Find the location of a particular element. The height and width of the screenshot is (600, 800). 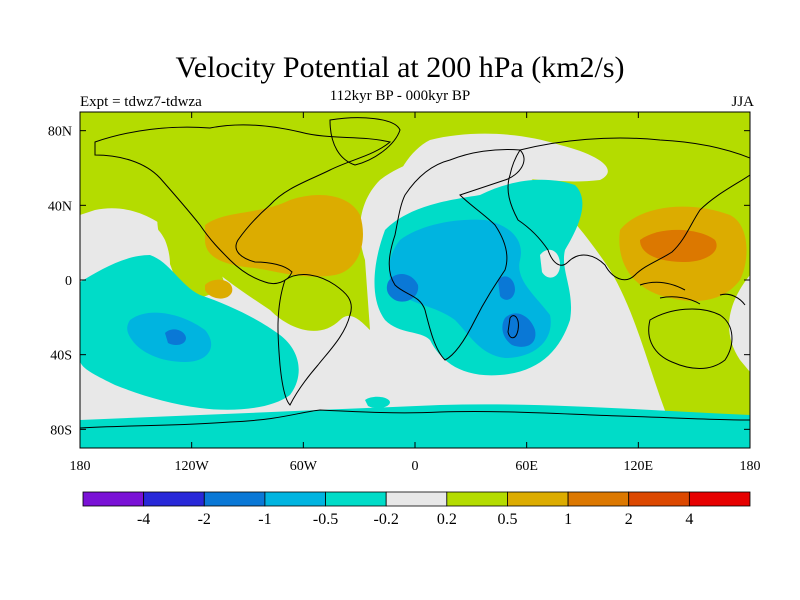

colorbar-label: 2 is located at coordinates (629, 519).